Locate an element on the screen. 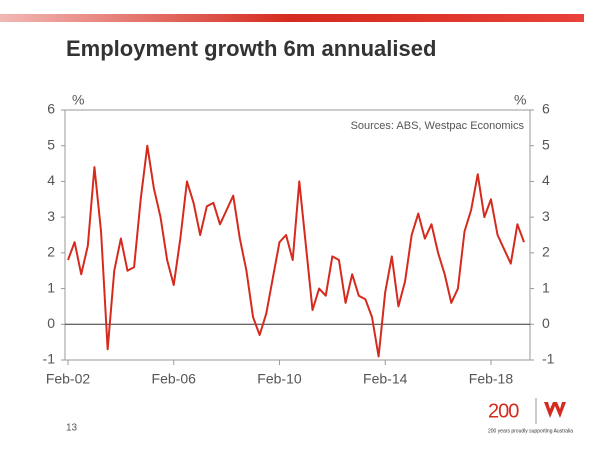  x-tick-label: Feb-02 is located at coordinates (68, 379).